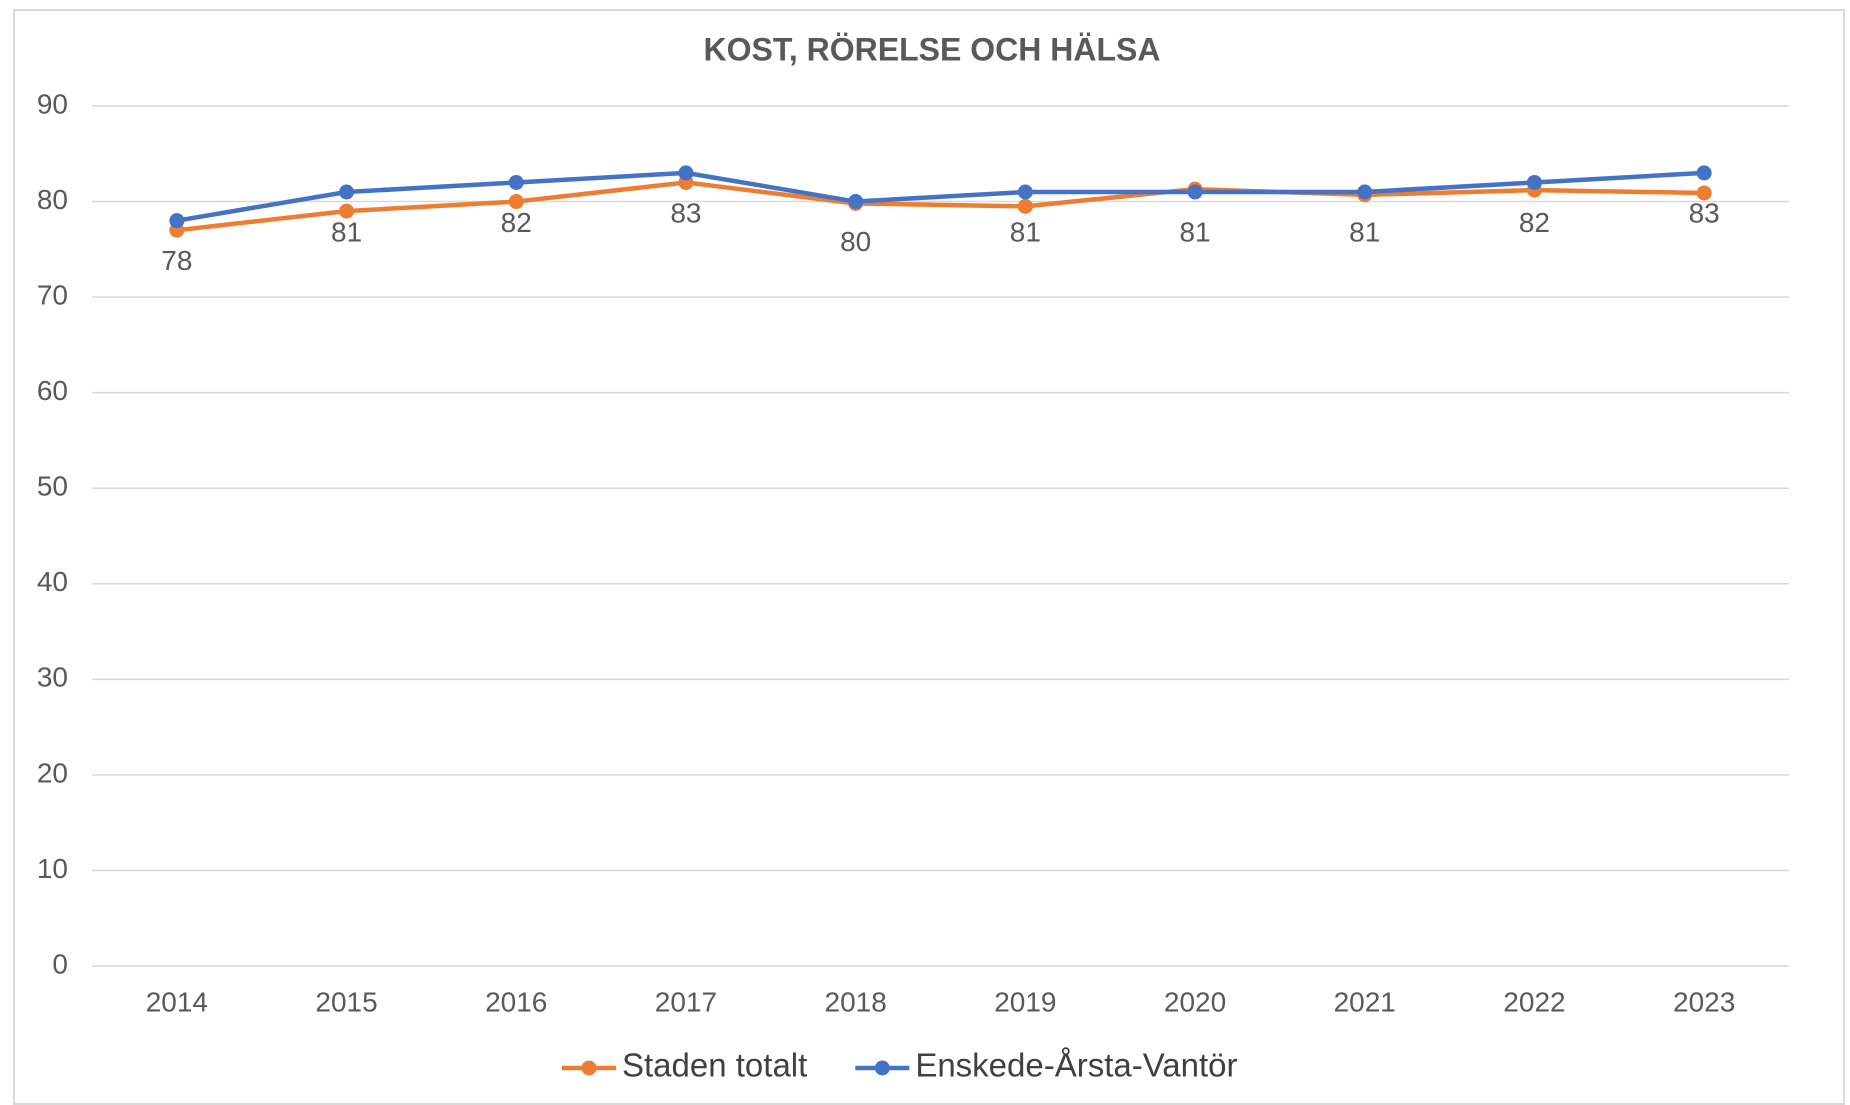 The height and width of the screenshot is (1105, 1850). What do you see at coordinates (856, 1001) in the screenshot?
I see `x-tick-label: 2018` at bounding box center [856, 1001].